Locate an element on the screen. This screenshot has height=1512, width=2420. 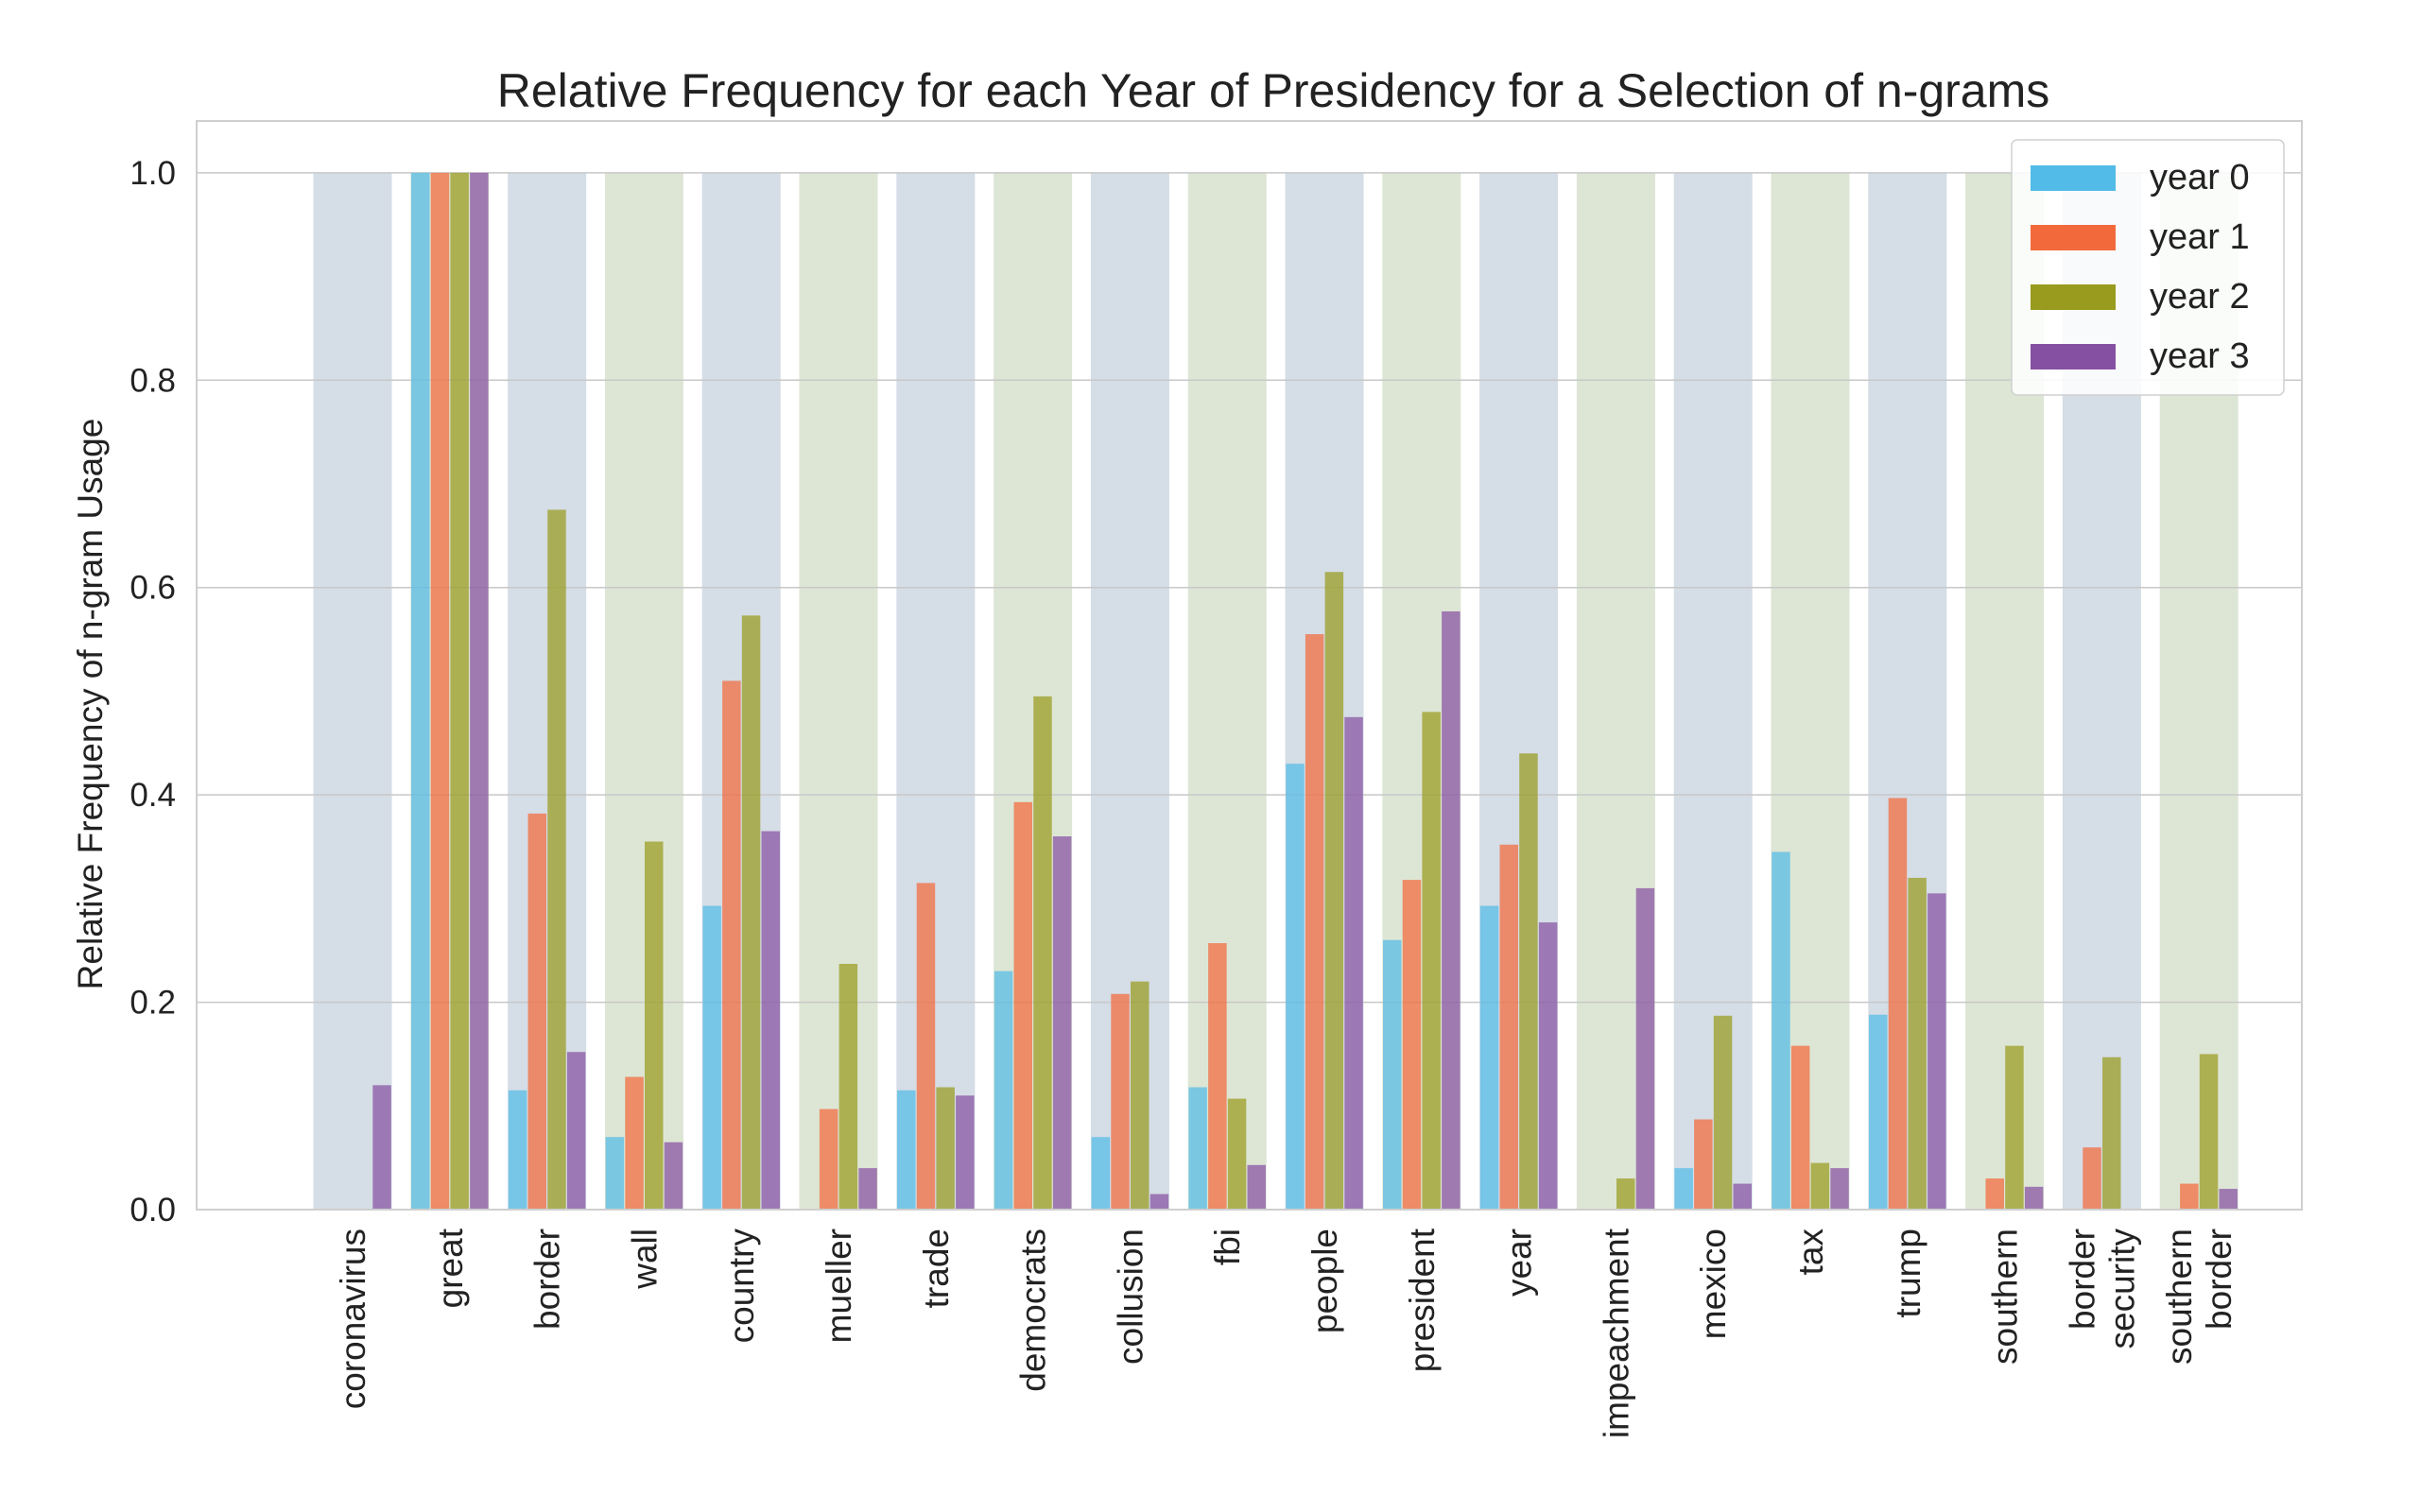
x-tick-label: democrats is located at coordinates (1033, 1310).